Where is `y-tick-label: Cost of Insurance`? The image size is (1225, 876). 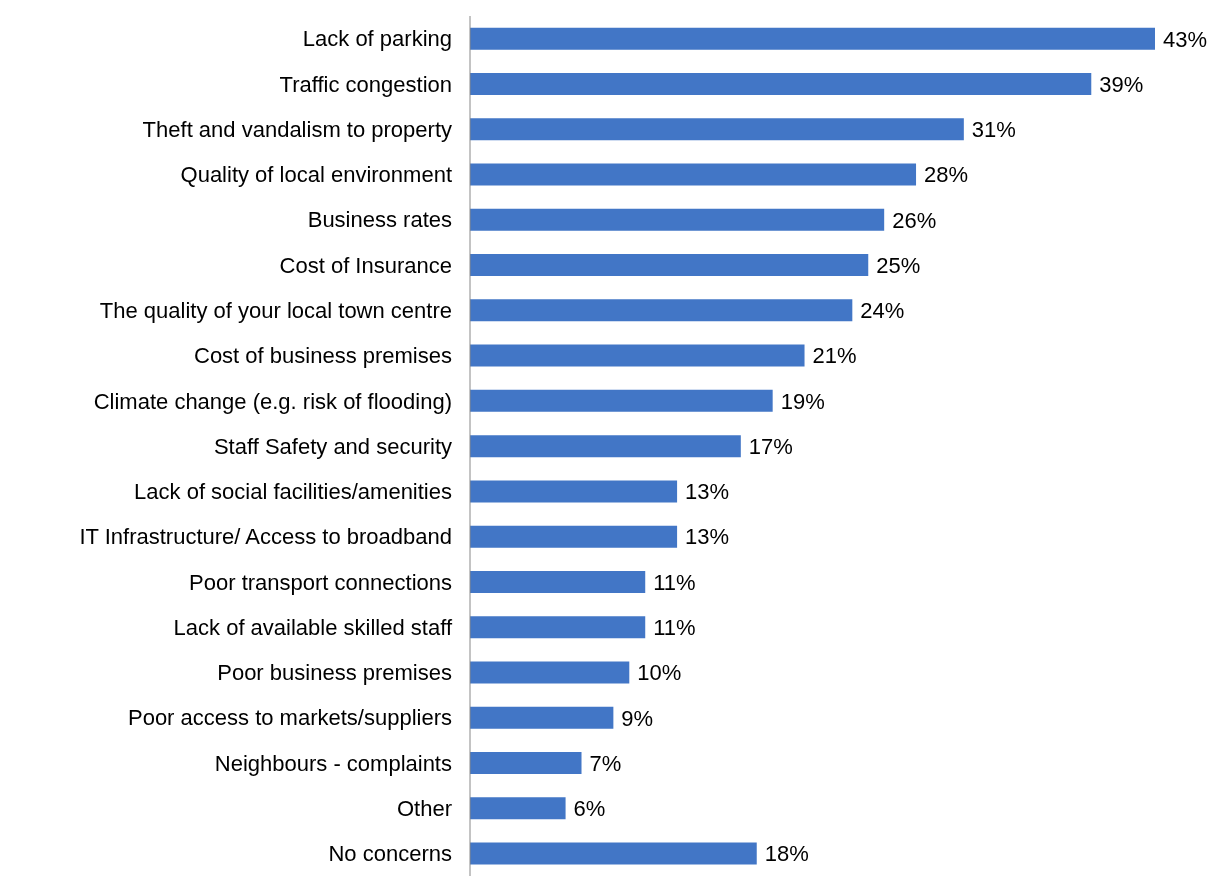 y-tick-label: Cost of Insurance is located at coordinates (365, 265).